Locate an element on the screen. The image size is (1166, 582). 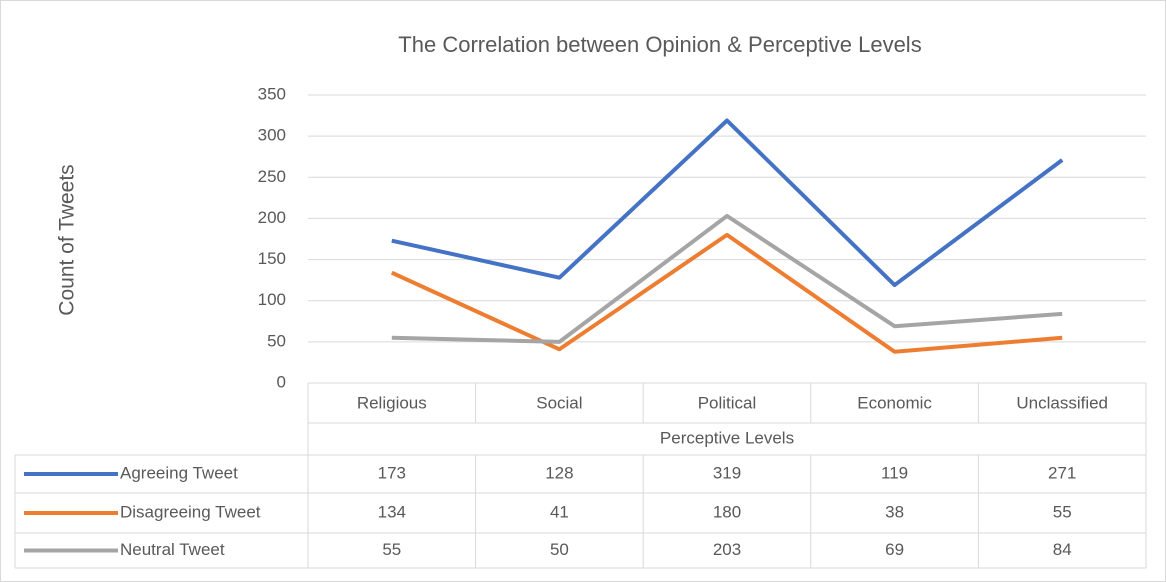
y-tick-label: 350 is located at coordinates (272, 93).